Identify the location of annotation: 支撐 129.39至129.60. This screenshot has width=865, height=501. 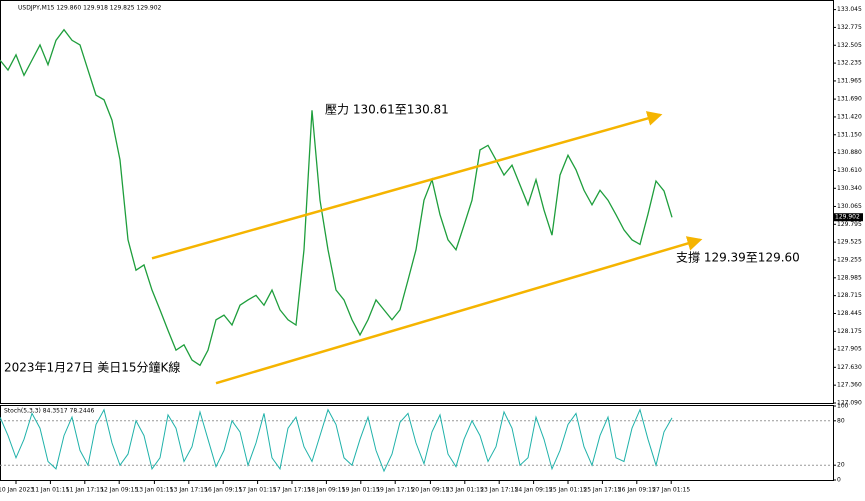
(738, 258).